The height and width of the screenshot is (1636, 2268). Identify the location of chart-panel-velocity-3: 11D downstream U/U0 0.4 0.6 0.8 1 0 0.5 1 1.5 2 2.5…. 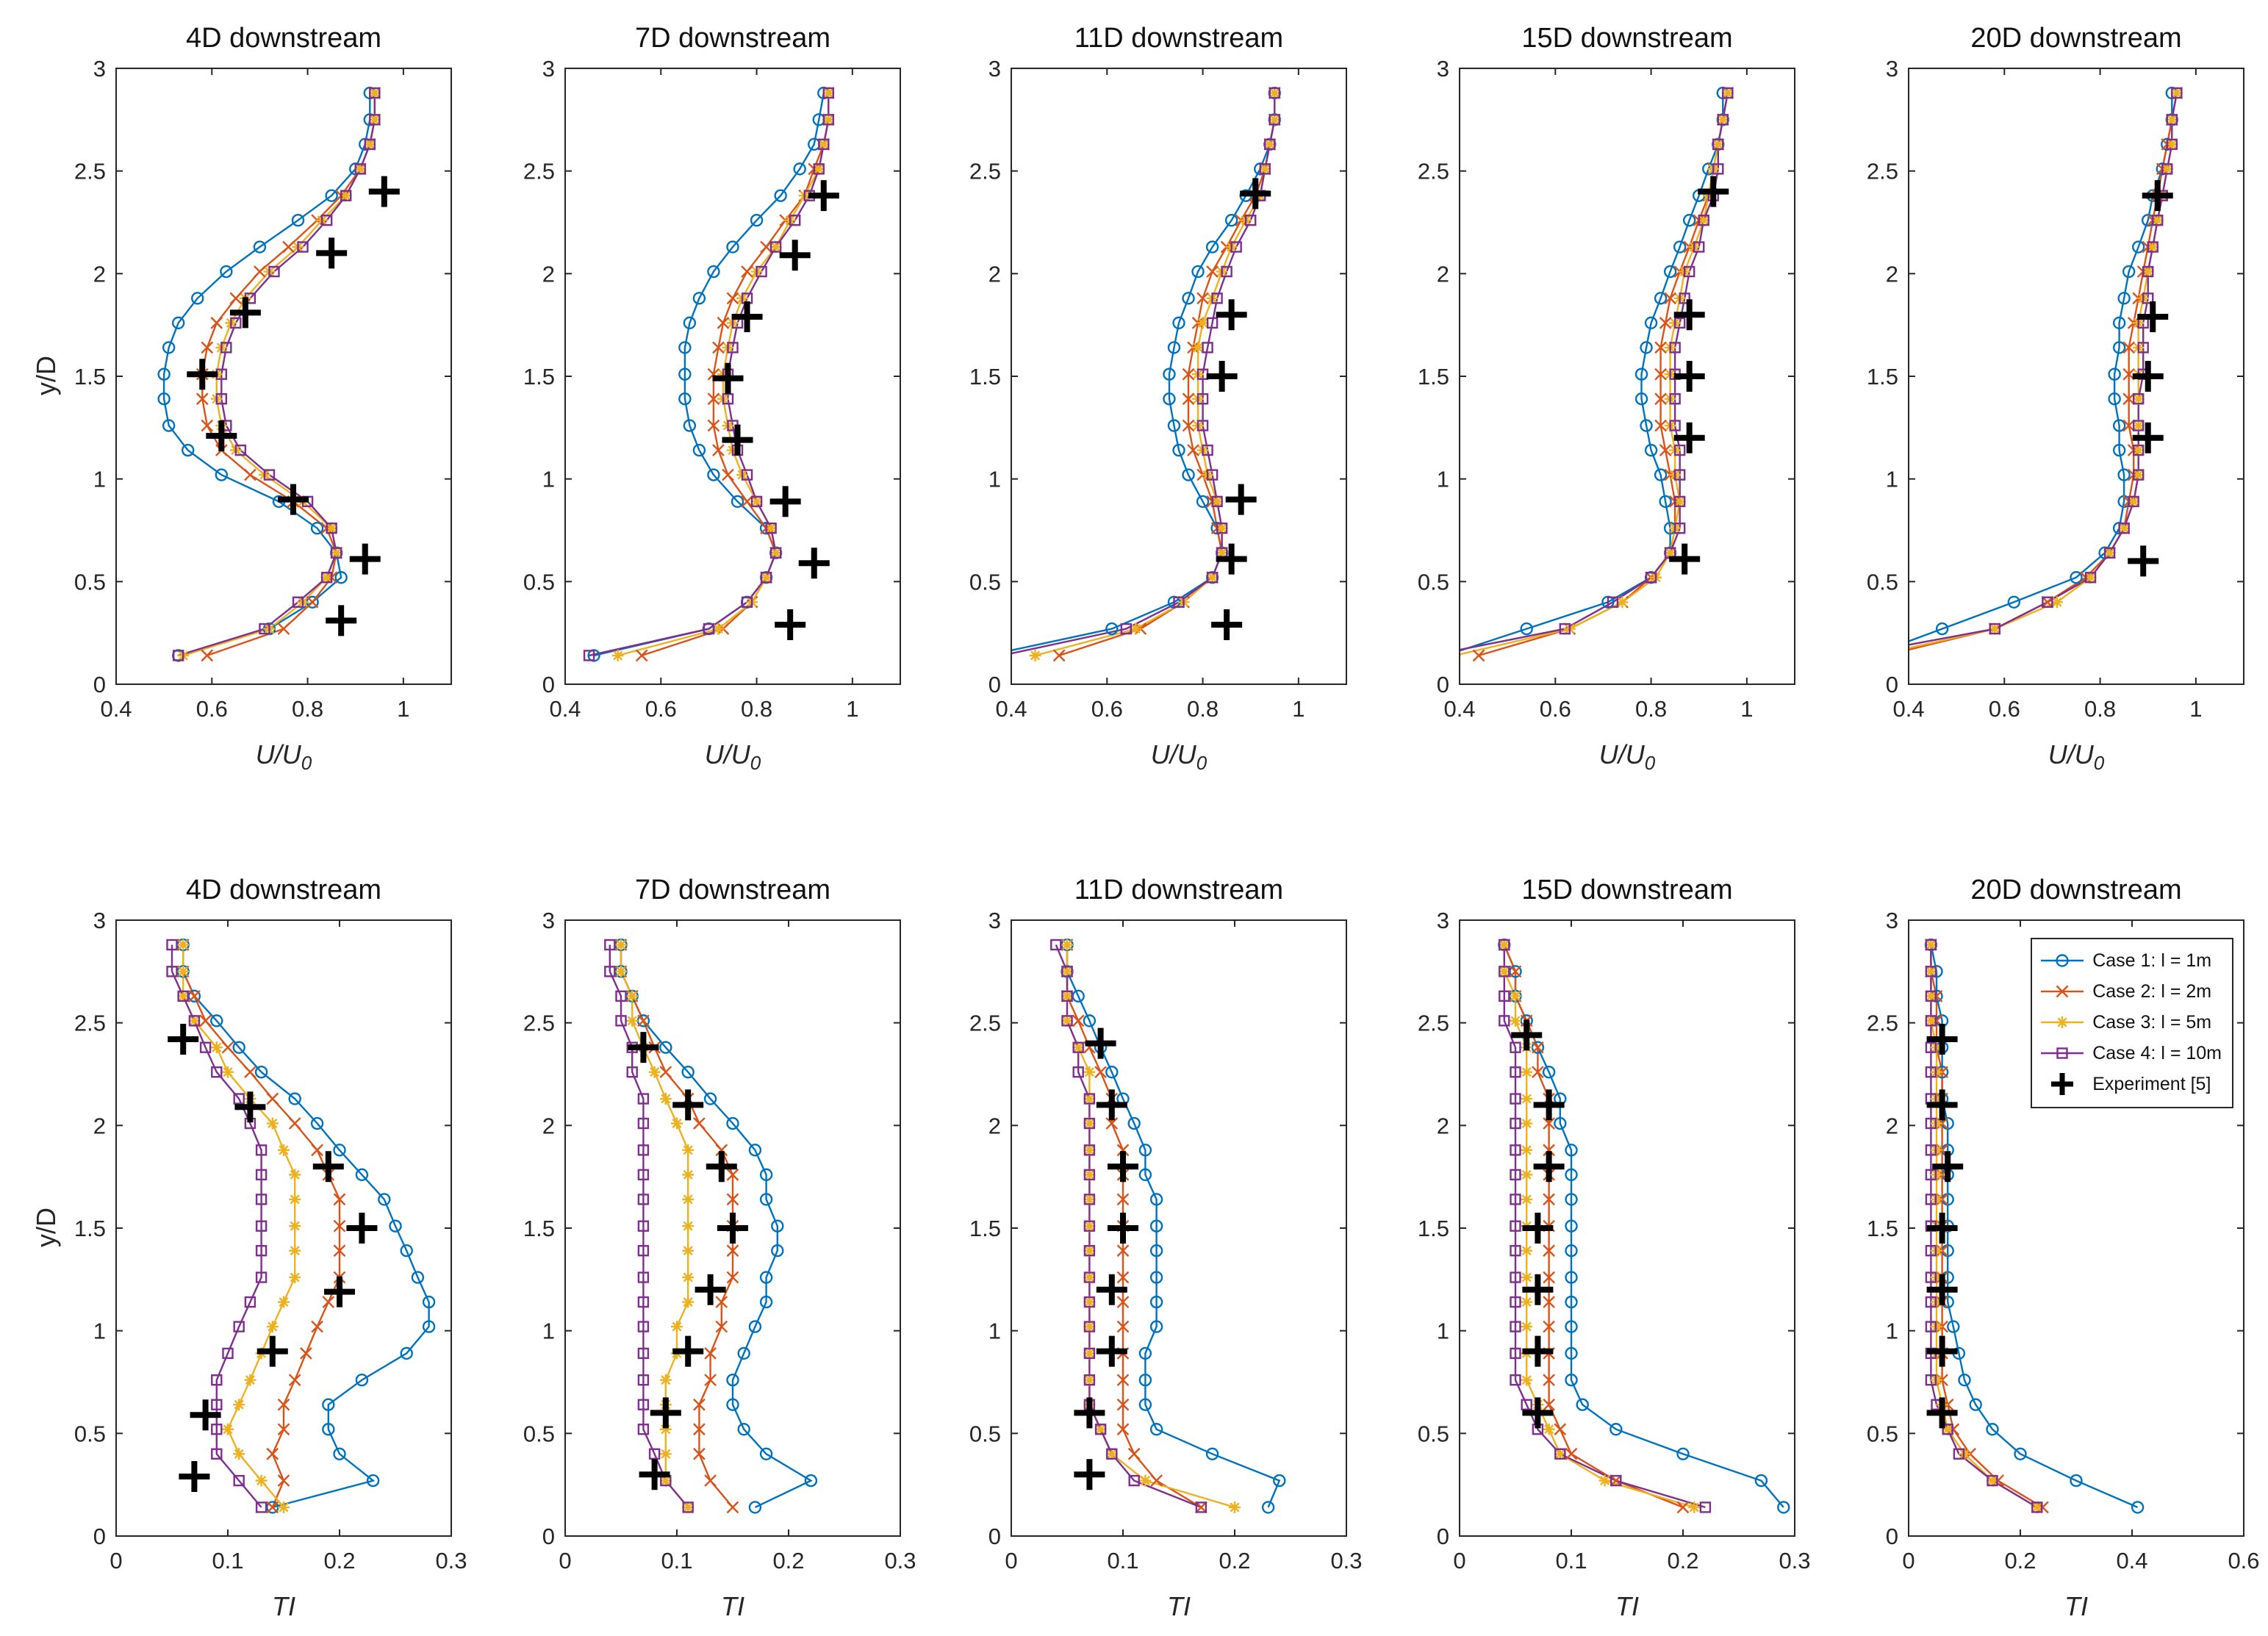
(1158, 398).